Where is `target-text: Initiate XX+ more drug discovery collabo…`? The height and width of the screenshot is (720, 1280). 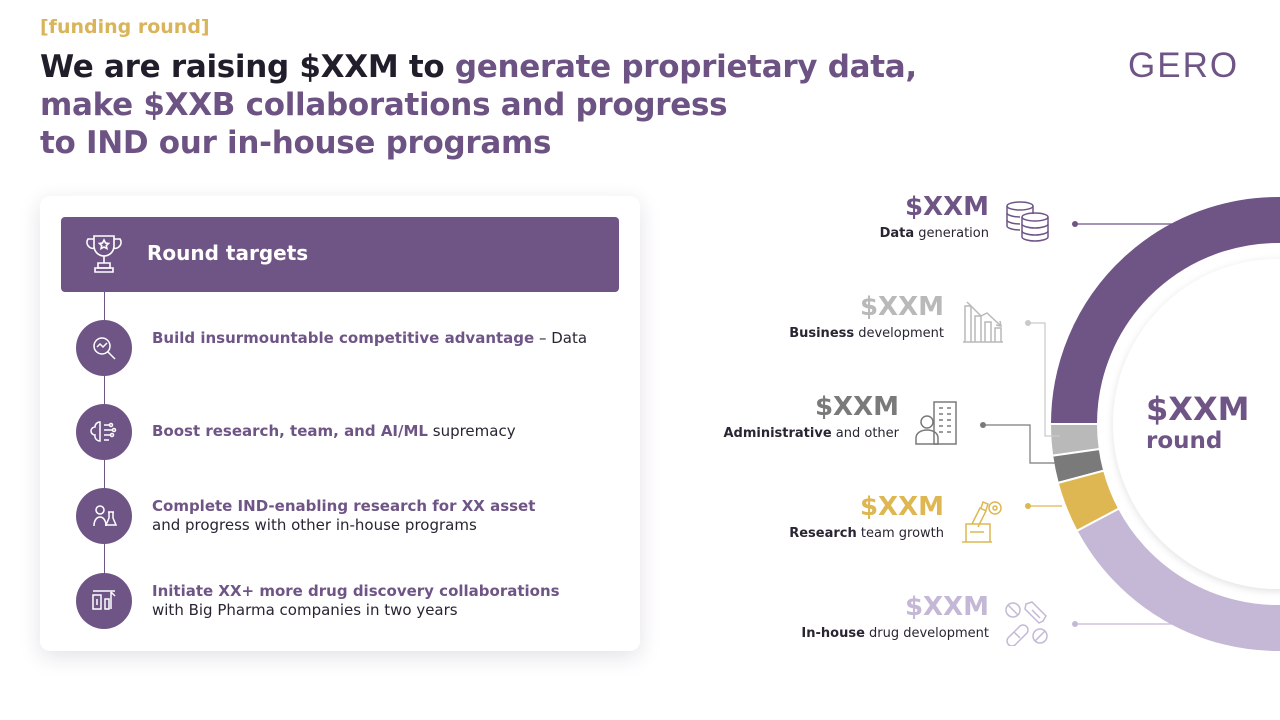 target-text: Initiate XX+ more drug discovery collabo… is located at coordinates (356, 600).